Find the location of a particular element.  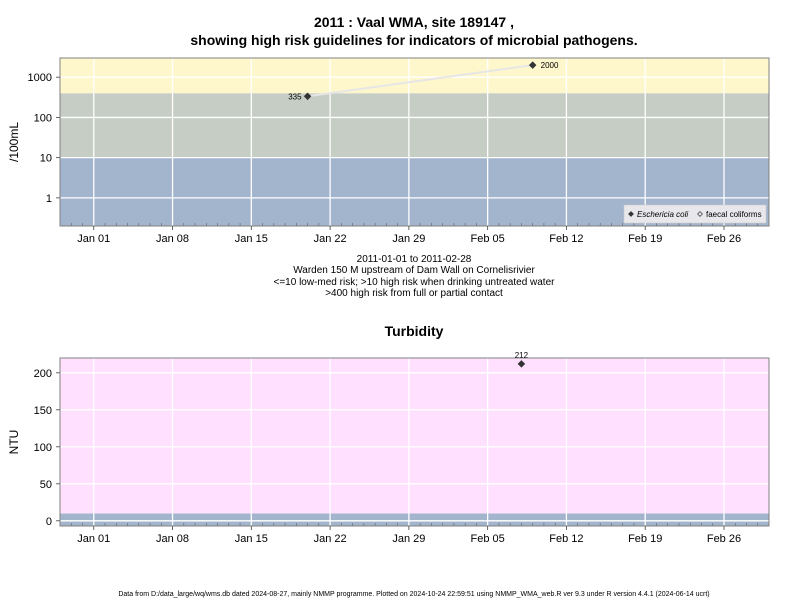

data-label: 2000 is located at coordinates (550, 65).